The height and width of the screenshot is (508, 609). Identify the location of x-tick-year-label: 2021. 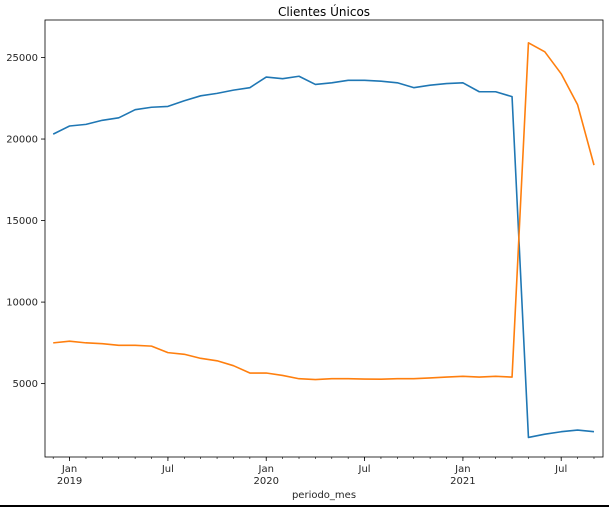
(462, 481).